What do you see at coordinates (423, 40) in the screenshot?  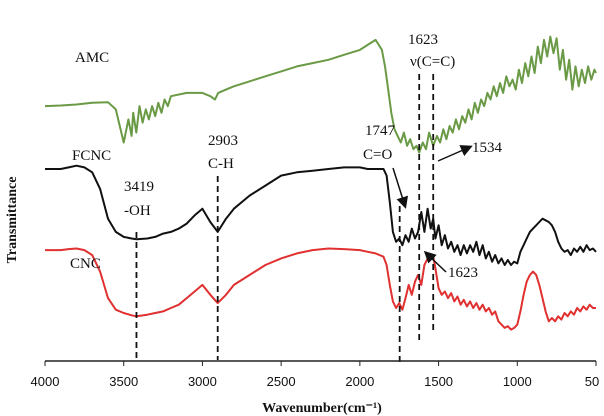 I see `annotation-cc-wavenumber: 1623` at bounding box center [423, 40].